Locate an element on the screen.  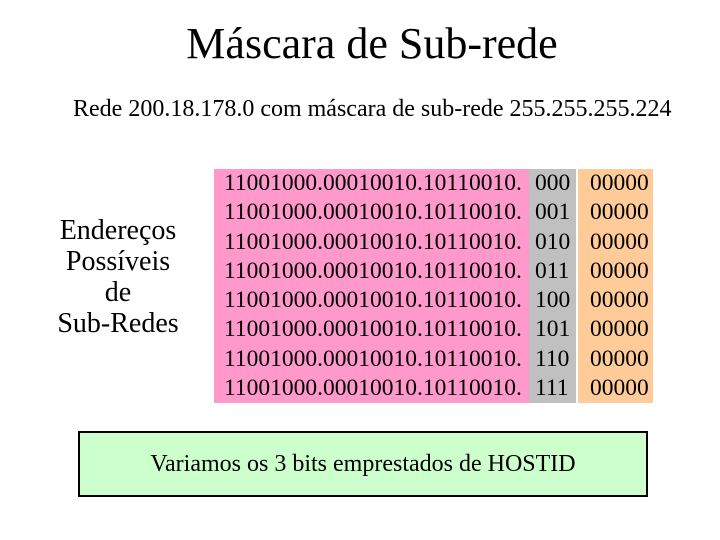
subnet-bits-cell: 000 is located at coordinates (552, 184).